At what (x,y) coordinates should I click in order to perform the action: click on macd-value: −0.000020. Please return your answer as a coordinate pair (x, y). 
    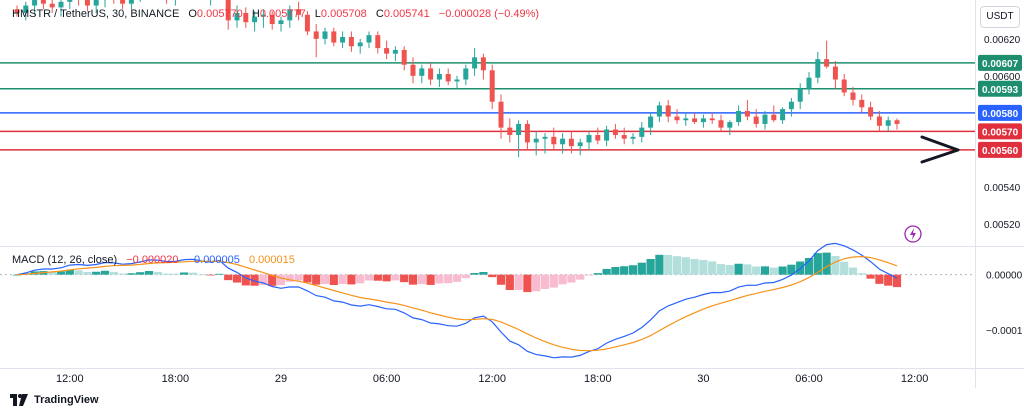
    Looking at the image, I should click on (152, 260).